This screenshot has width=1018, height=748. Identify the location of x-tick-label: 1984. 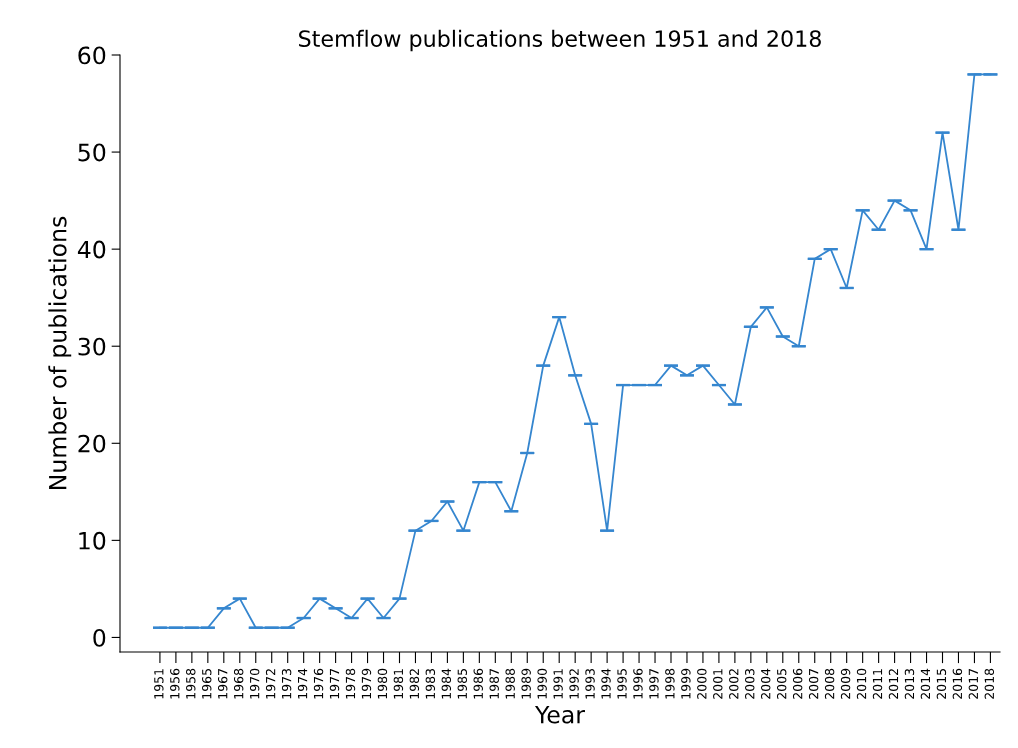
(446, 683).